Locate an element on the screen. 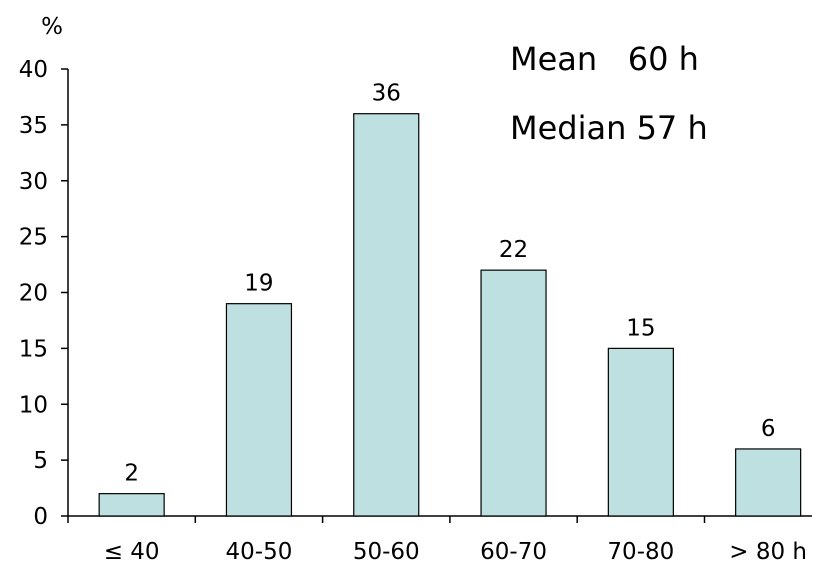 This screenshot has width=823, height=573. data-label: 2 is located at coordinates (131, 474).